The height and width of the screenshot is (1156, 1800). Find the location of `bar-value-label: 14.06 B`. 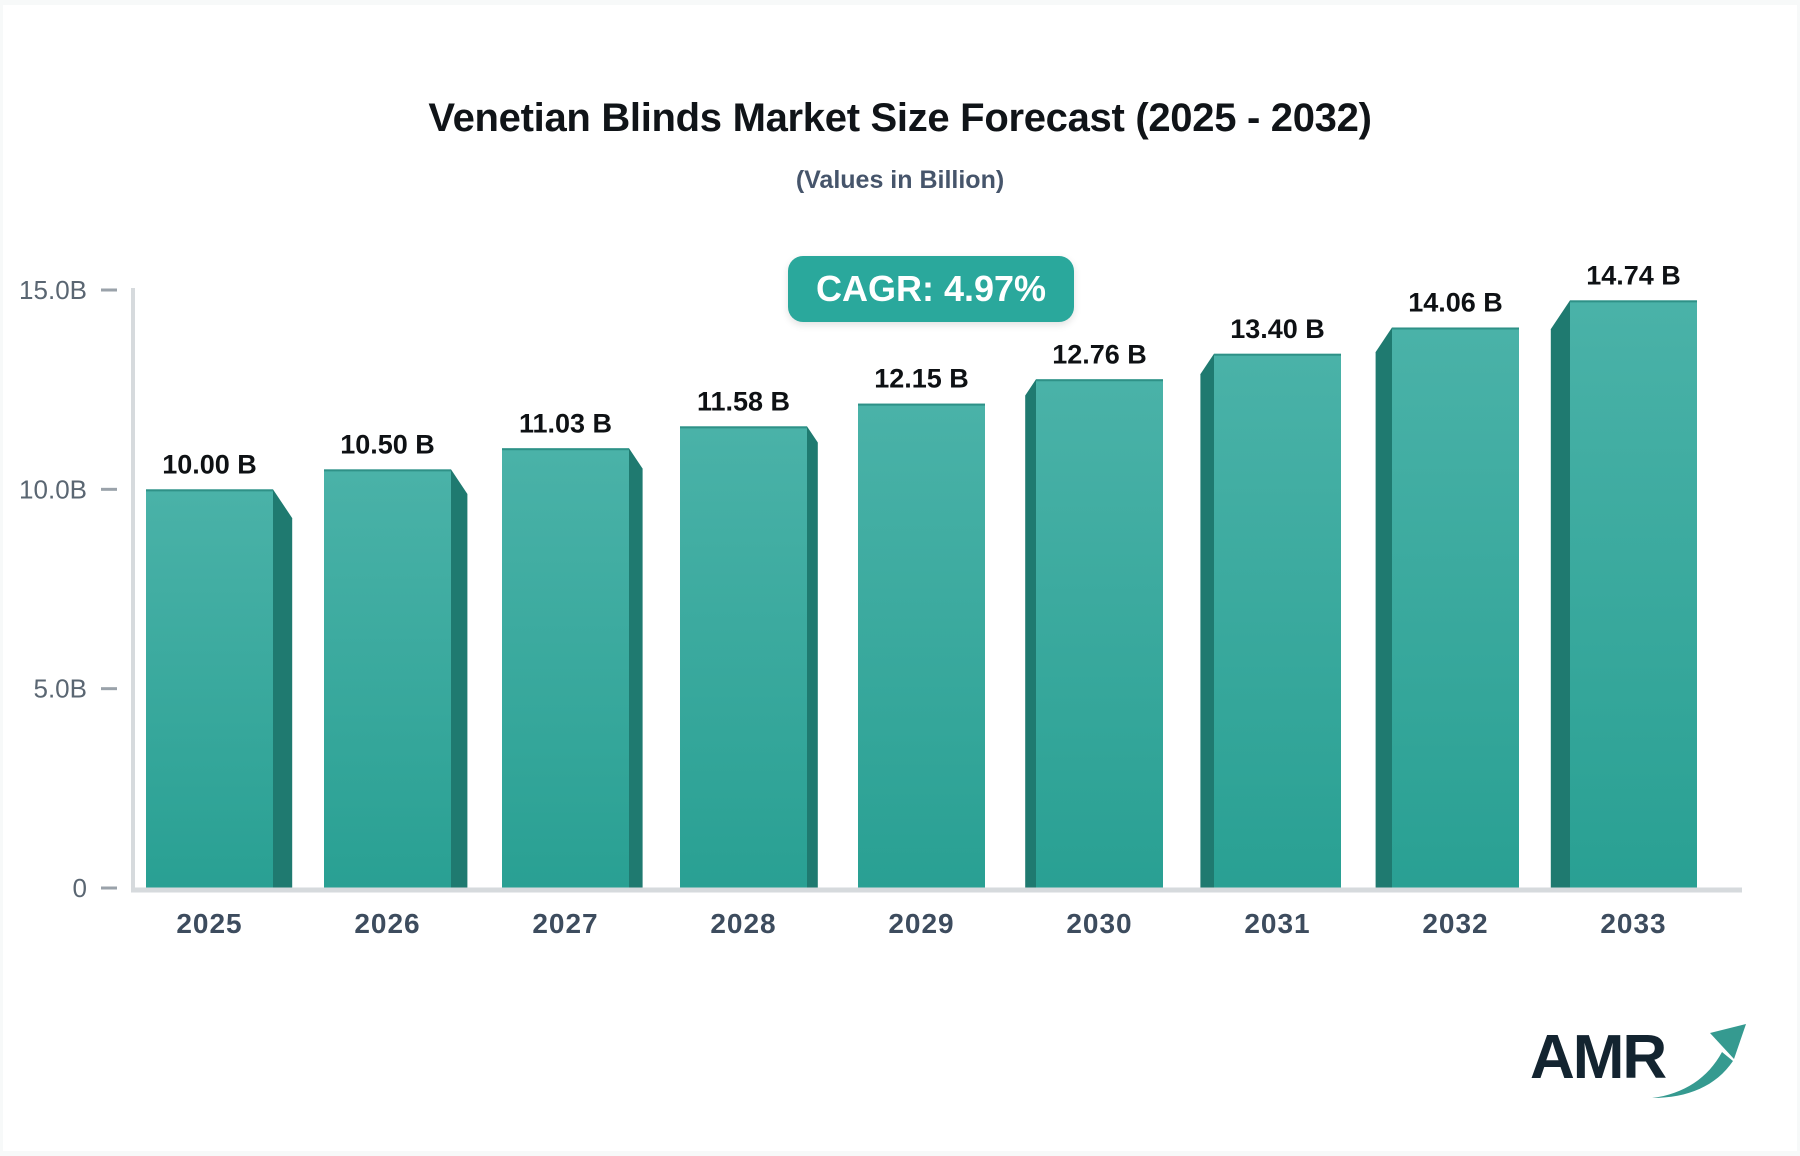

bar-value-label: 14.06 B is located at coordinates (1455, 302).